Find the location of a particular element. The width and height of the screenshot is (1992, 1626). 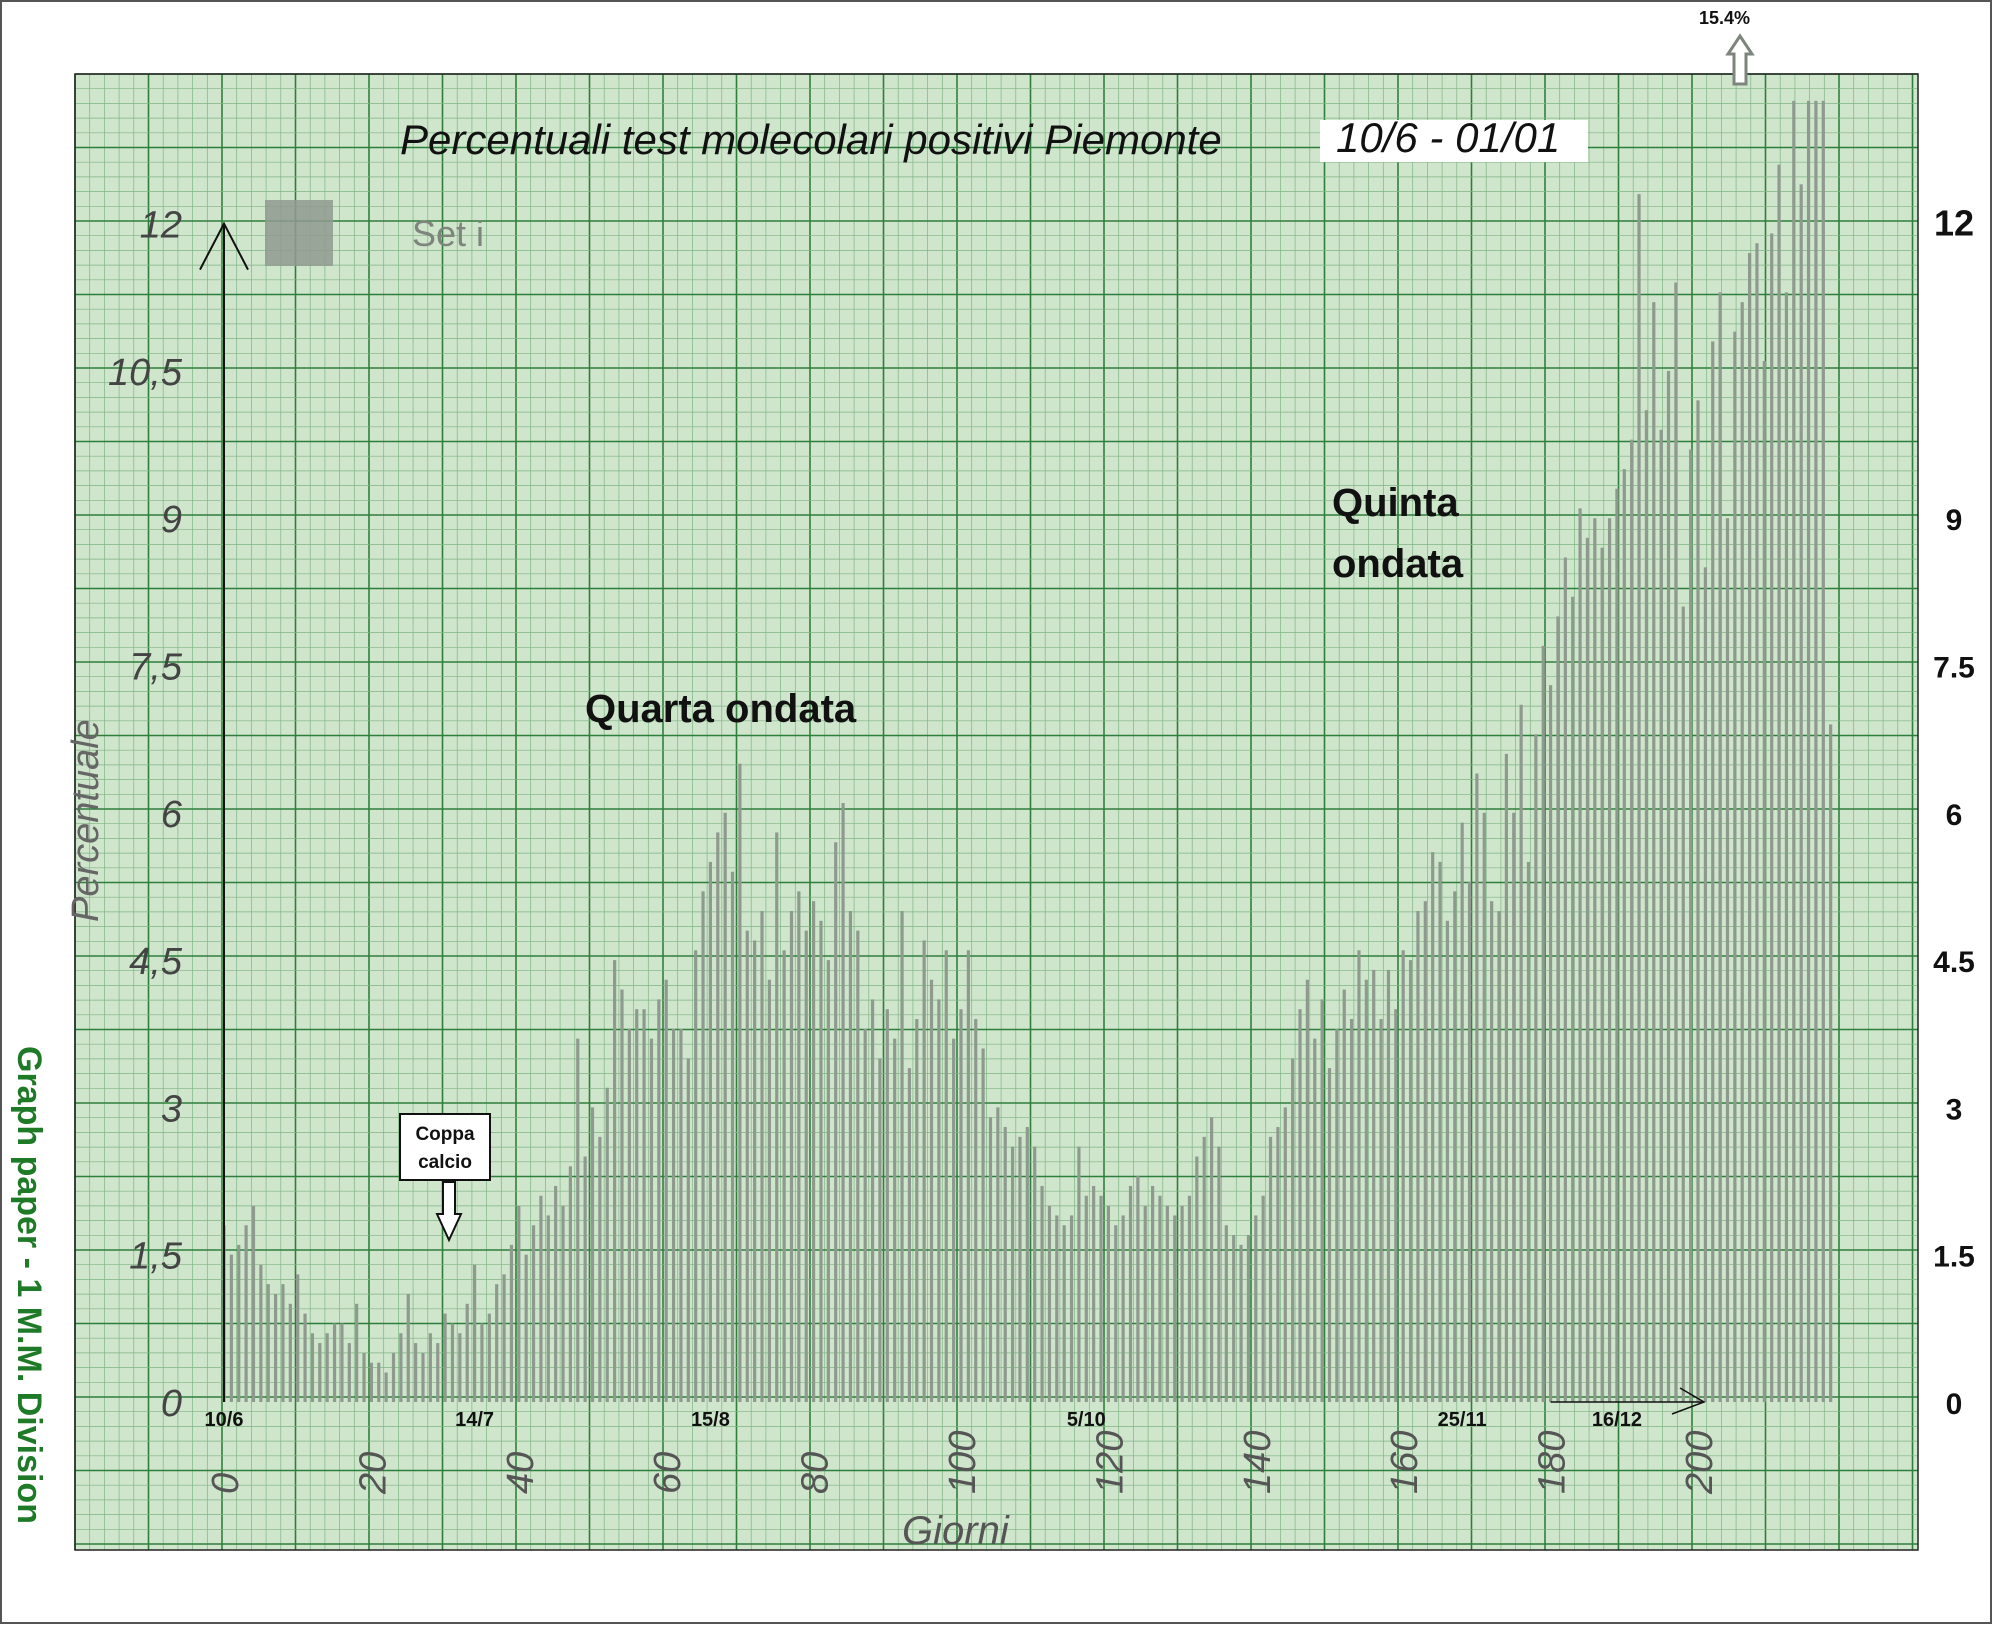

y-tick-label-left: 12 is located at coordinates (161, 226).